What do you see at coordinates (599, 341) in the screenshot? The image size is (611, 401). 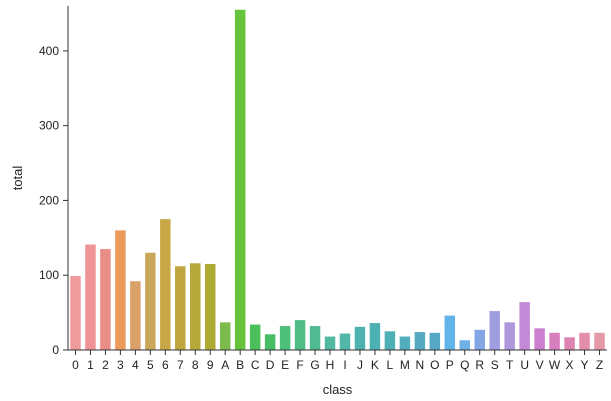 I see `bar-Z` at bounding box center [599, 341].